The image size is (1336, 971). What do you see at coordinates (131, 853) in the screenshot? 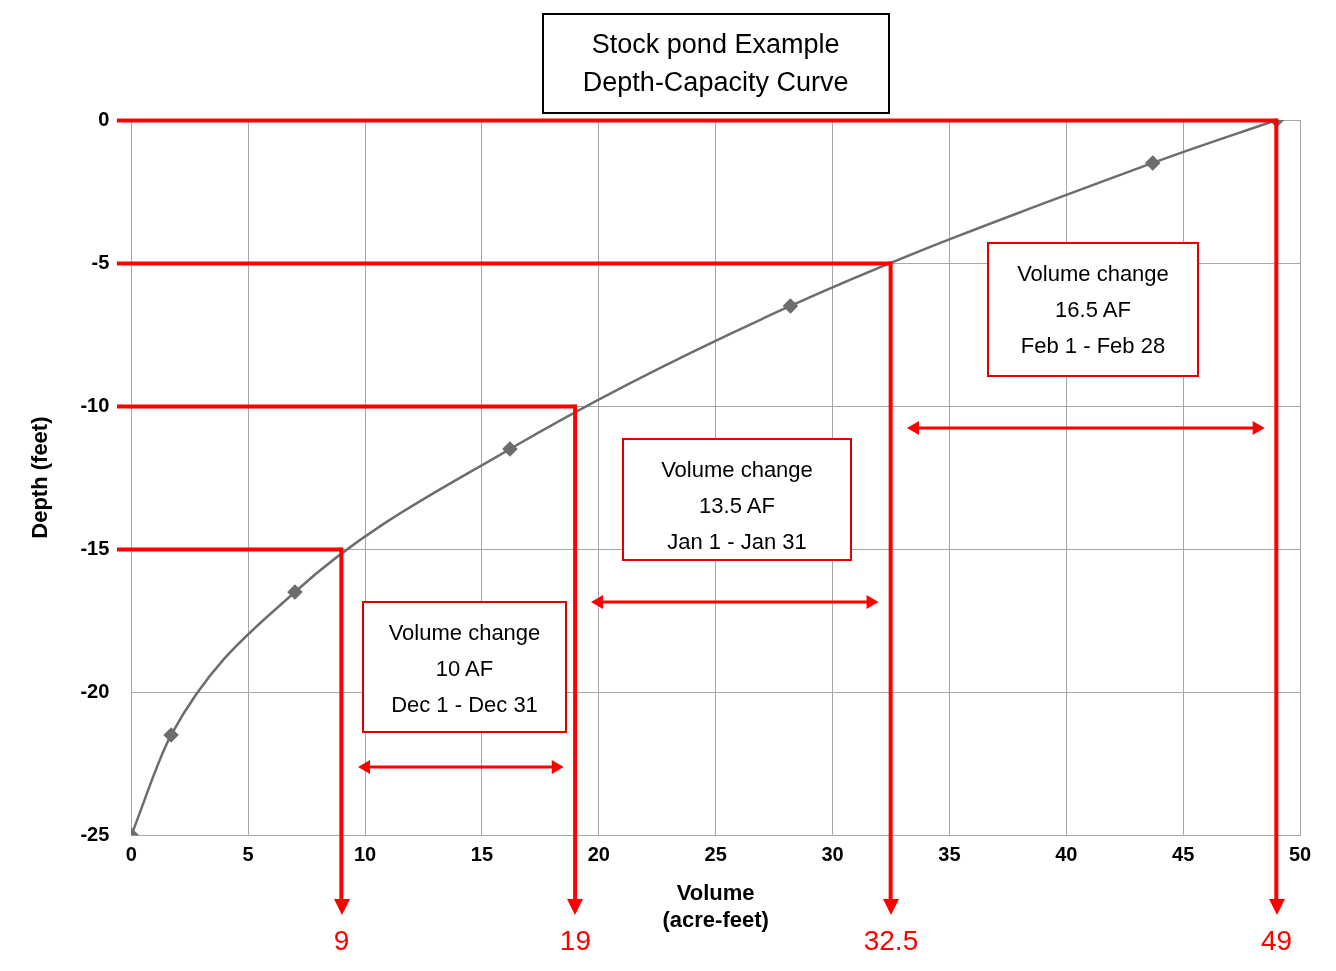
I see `x-tick-label: 0` at bounding box center [131, 853].